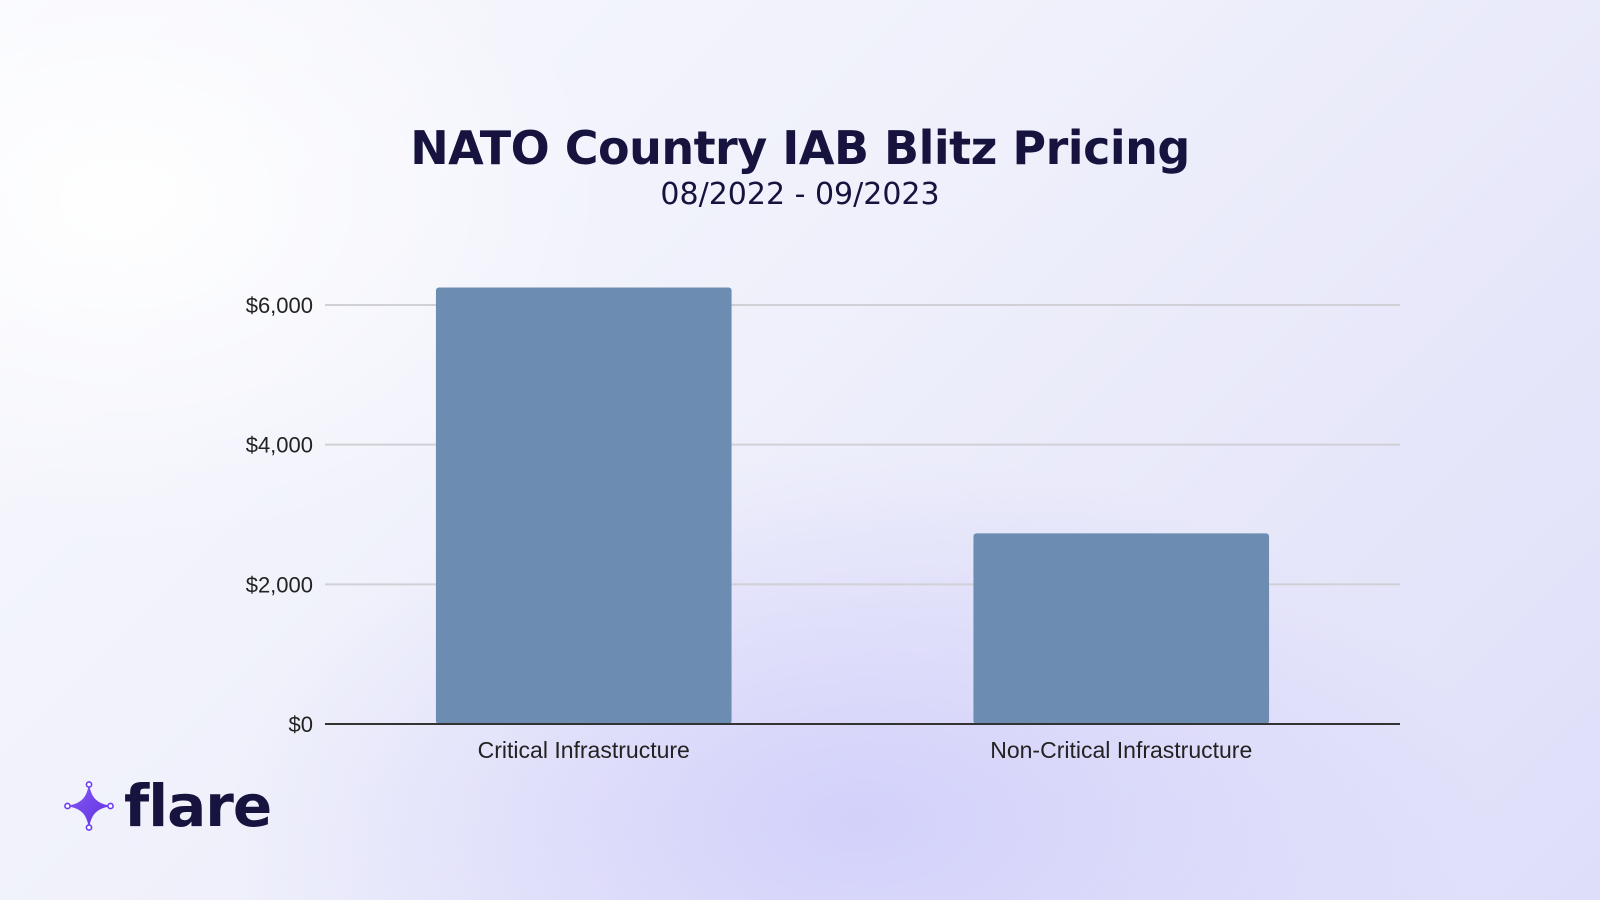  Describe the element at coordinates (198, 806) in the screenshot. I see `brand-wordmark: flare` at that location.